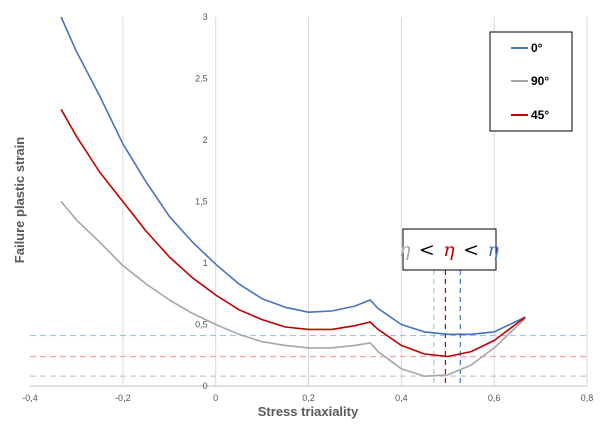 Image resolution: width=606 pixels, height=428 pixels. I want to click on x-tick-label: 0,2, so click(308, 398).